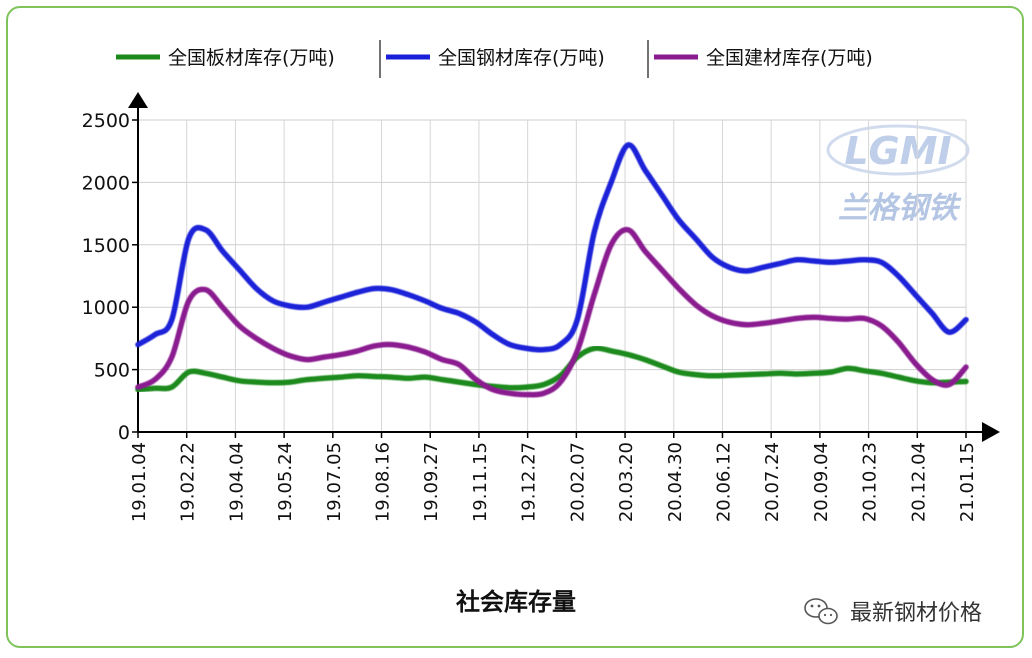  I want to click on x-tick-label: 19.02.22, so click(188, 482).